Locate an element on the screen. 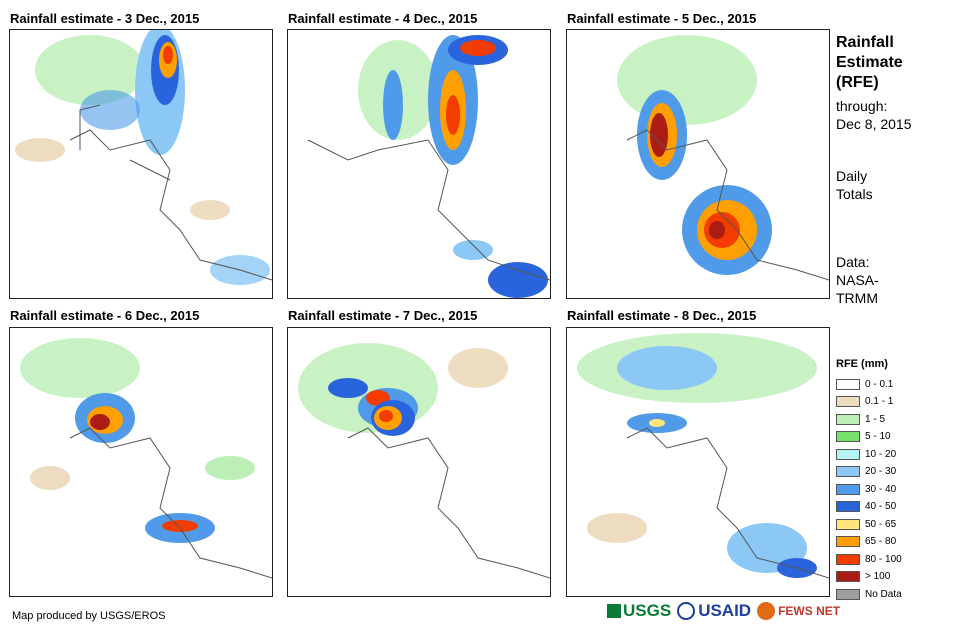 The image size is (970, 635). legend-item: 0.1 - 1 is located at coordinates (864, 402).